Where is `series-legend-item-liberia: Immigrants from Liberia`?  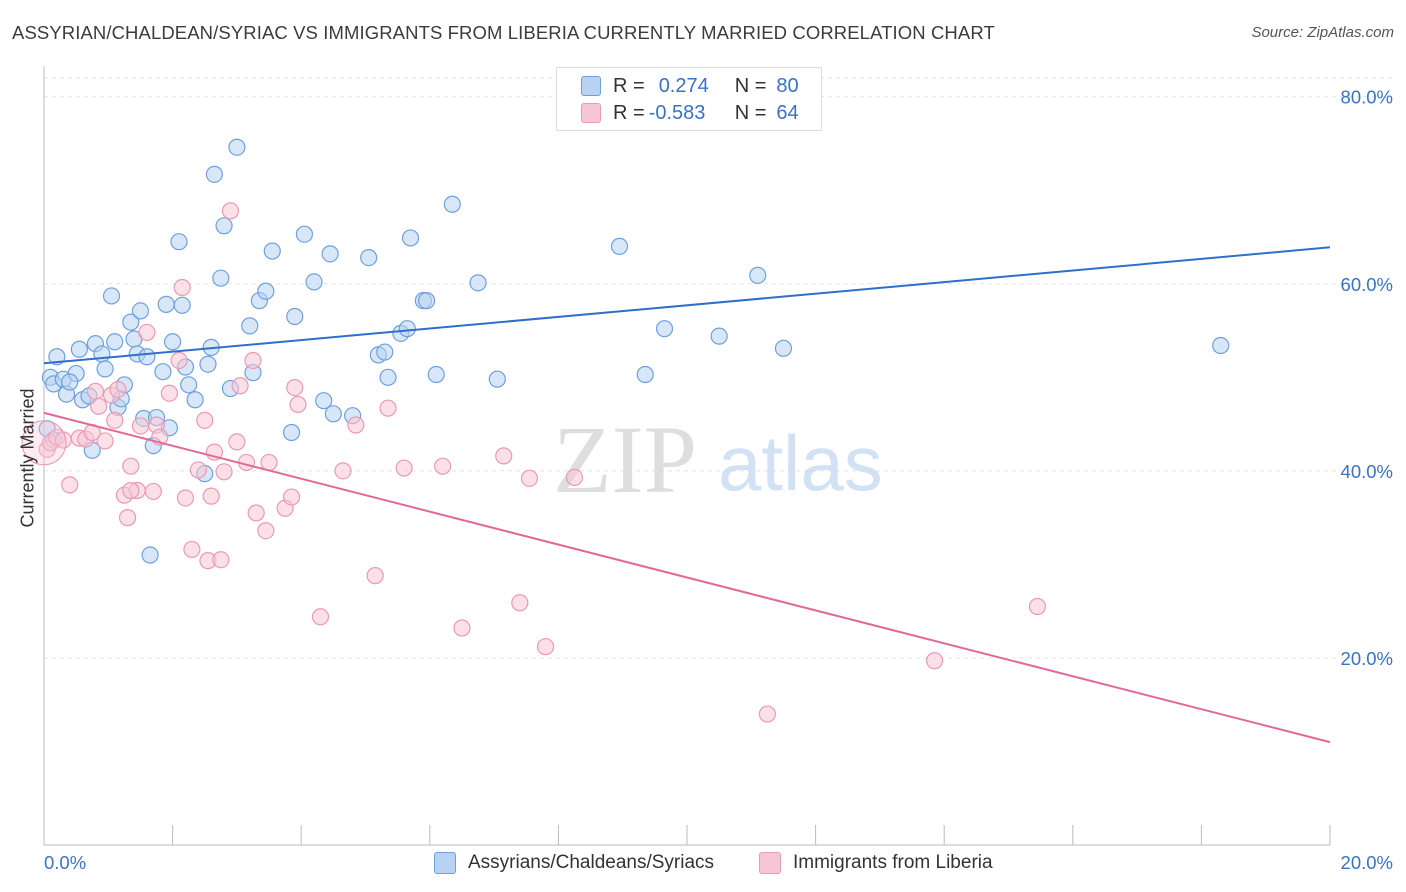
series-legend-item-liberia: Immigrants from Liberia is located at coordinates (876, 863).